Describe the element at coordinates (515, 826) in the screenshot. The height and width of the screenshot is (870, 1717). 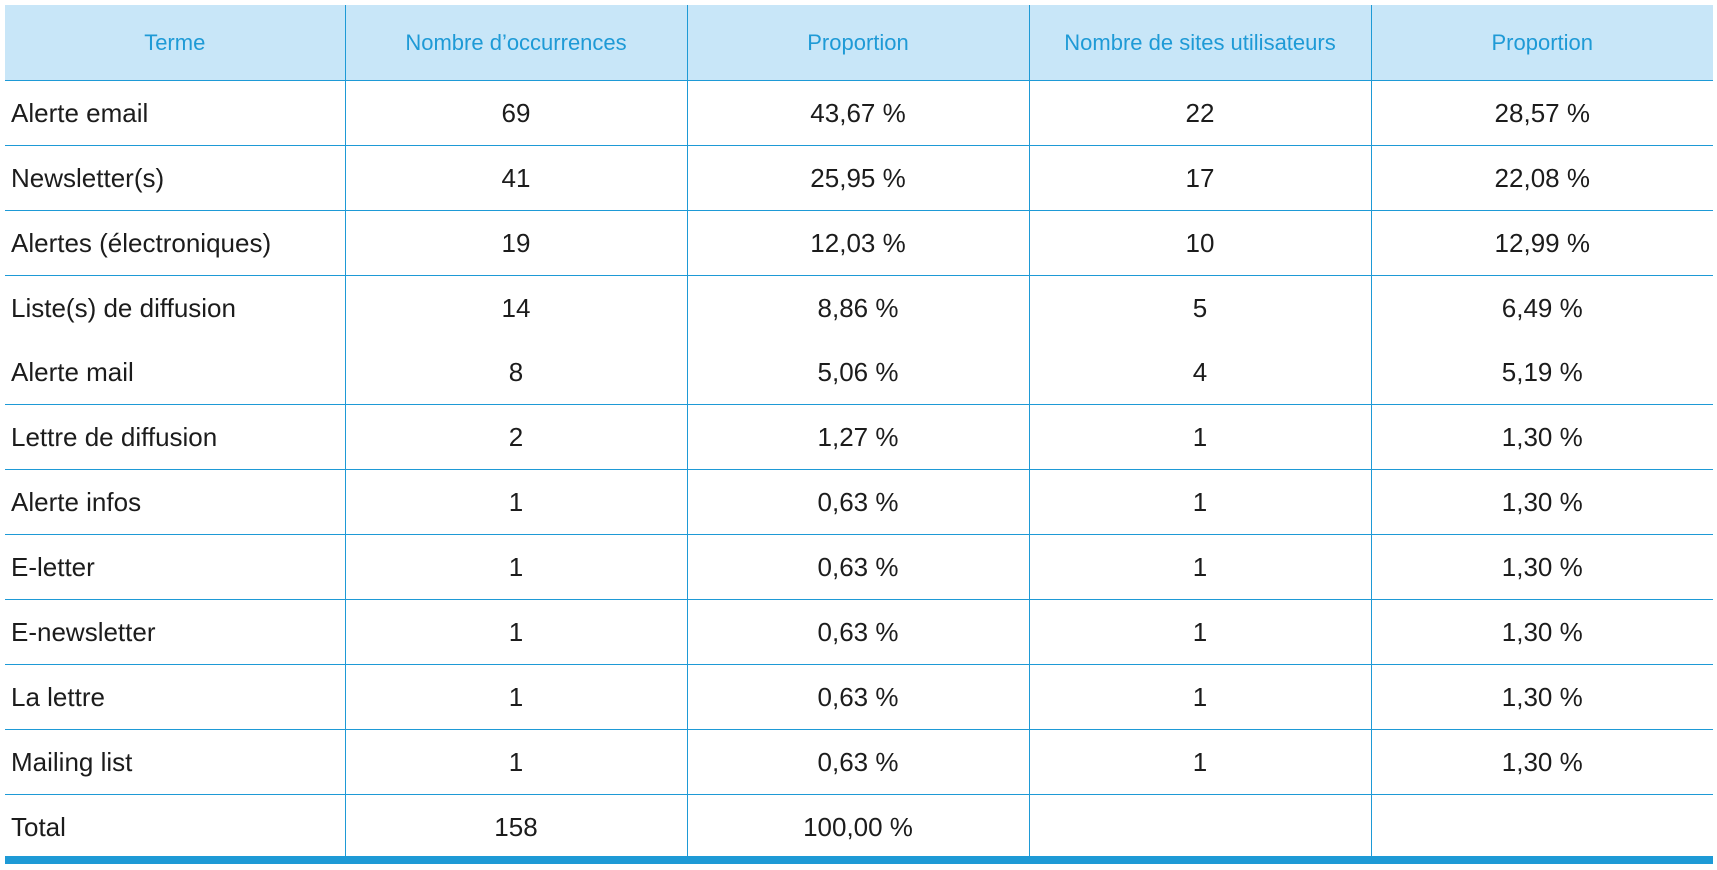
I see `cell-total-occurrences: 158` at that location.